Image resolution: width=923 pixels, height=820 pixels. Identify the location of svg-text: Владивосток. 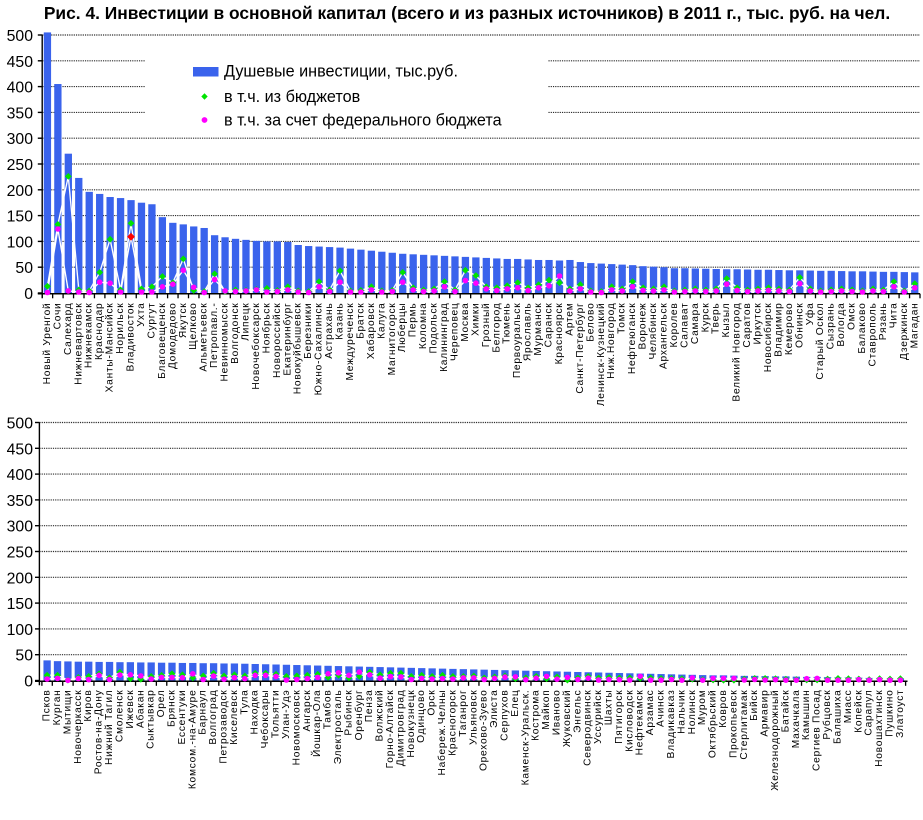
(131, 337).